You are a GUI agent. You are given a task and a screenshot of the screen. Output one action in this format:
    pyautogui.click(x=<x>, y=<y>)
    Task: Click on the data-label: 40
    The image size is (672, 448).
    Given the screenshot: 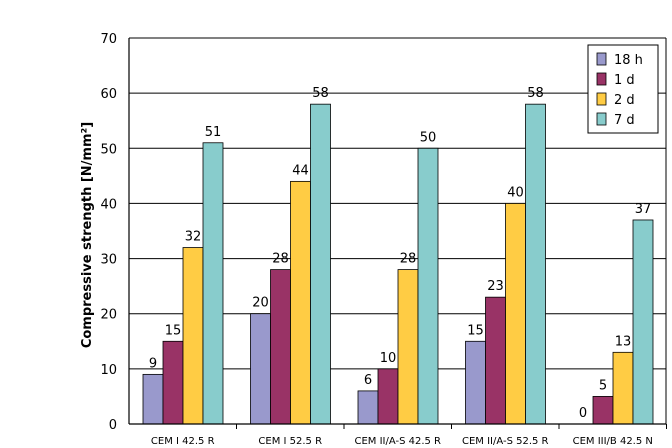 What is the action you would take?
    pyautogui.click(x=515, y=192)
    